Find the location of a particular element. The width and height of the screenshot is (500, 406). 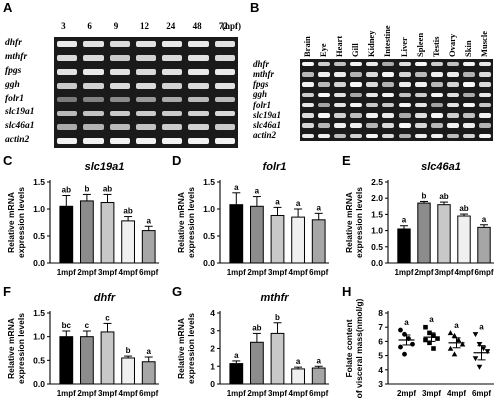

y-tick-label: 1 is located at coordinates (212, 366).